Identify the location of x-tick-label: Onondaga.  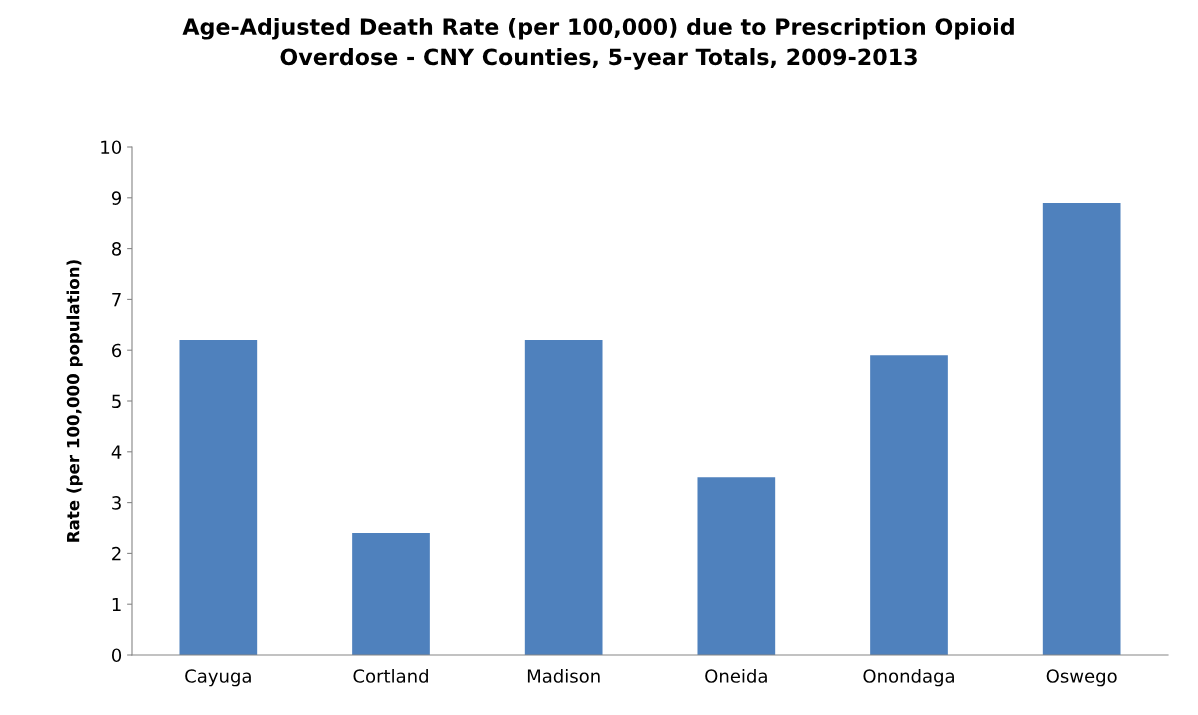
(908, 677).